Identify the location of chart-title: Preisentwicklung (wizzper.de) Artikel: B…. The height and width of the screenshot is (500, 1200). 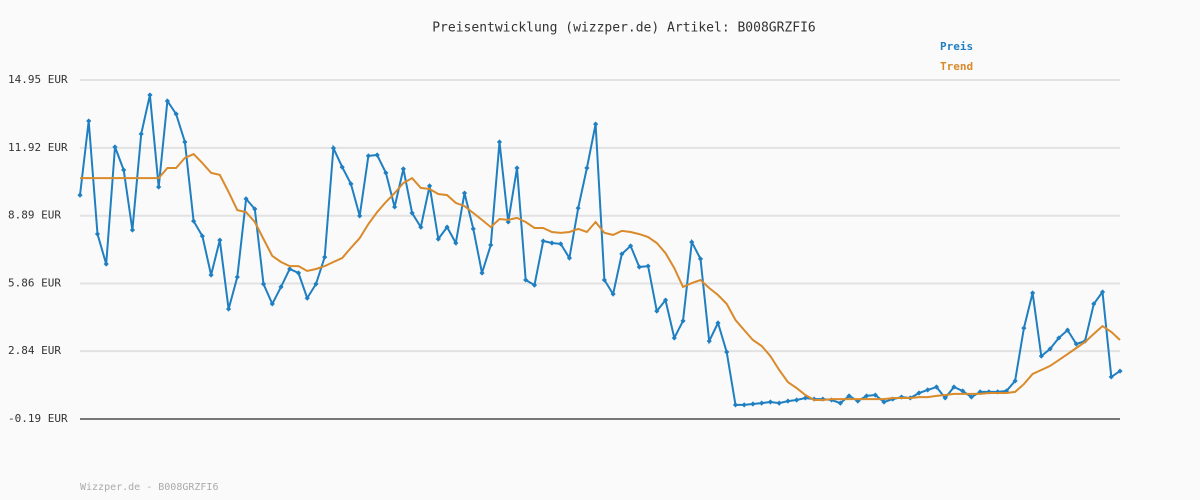
(624, 28).